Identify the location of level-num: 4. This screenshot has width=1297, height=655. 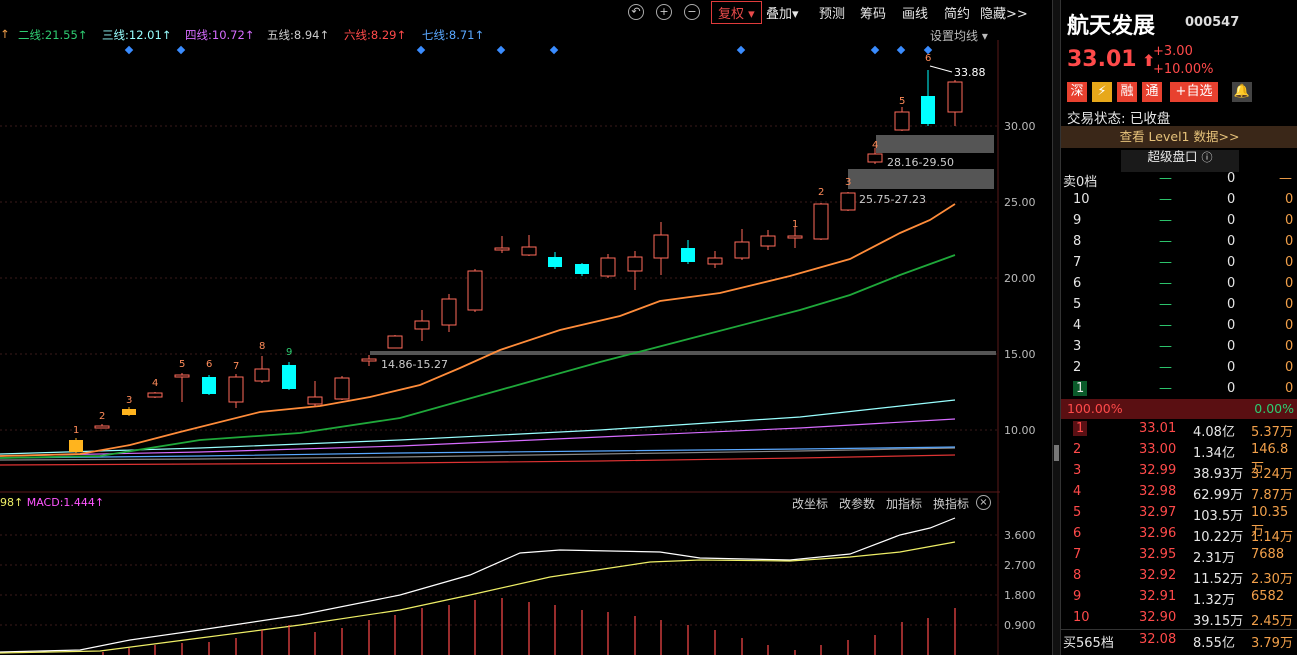
(1077, 491).